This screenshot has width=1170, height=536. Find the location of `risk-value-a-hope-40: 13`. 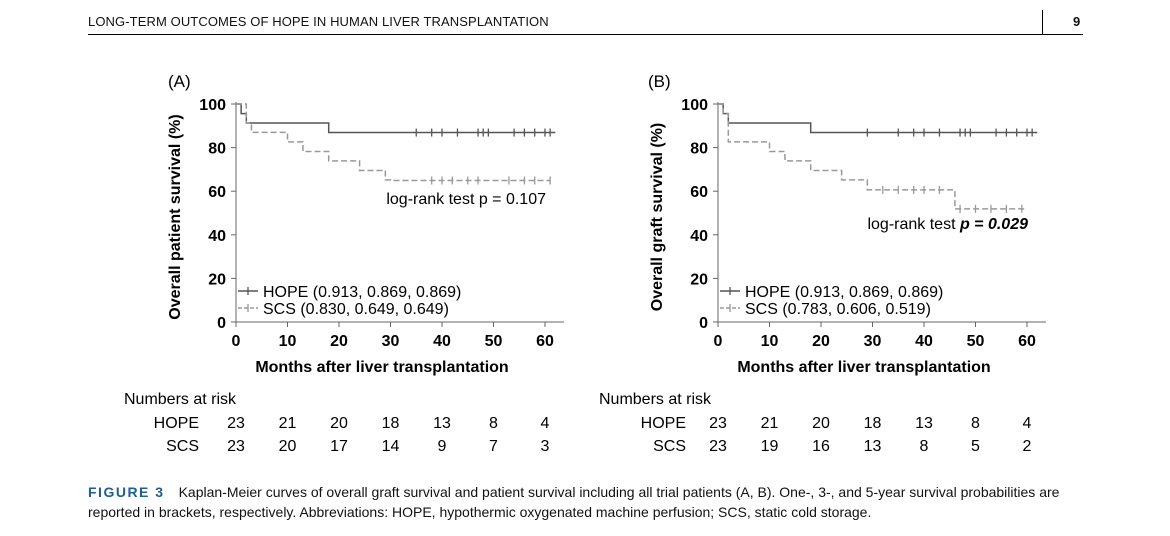

risk-value-a-hope-40: 13 is located at coordinates (442, 423).